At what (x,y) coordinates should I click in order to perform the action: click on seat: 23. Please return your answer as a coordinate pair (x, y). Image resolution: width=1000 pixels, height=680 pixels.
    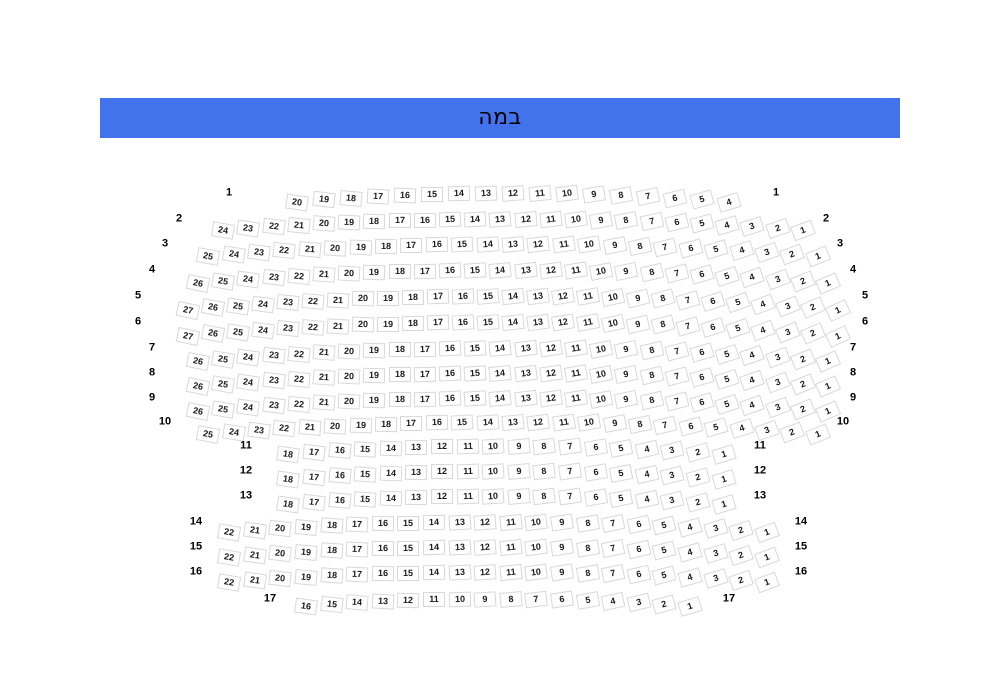
    Looking at the image, I should click on (273, 355).